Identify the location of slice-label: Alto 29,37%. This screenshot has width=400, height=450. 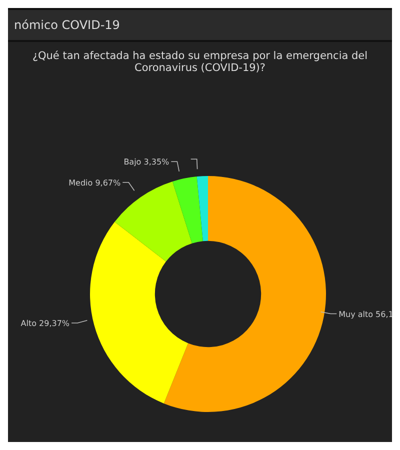
(45, 323).